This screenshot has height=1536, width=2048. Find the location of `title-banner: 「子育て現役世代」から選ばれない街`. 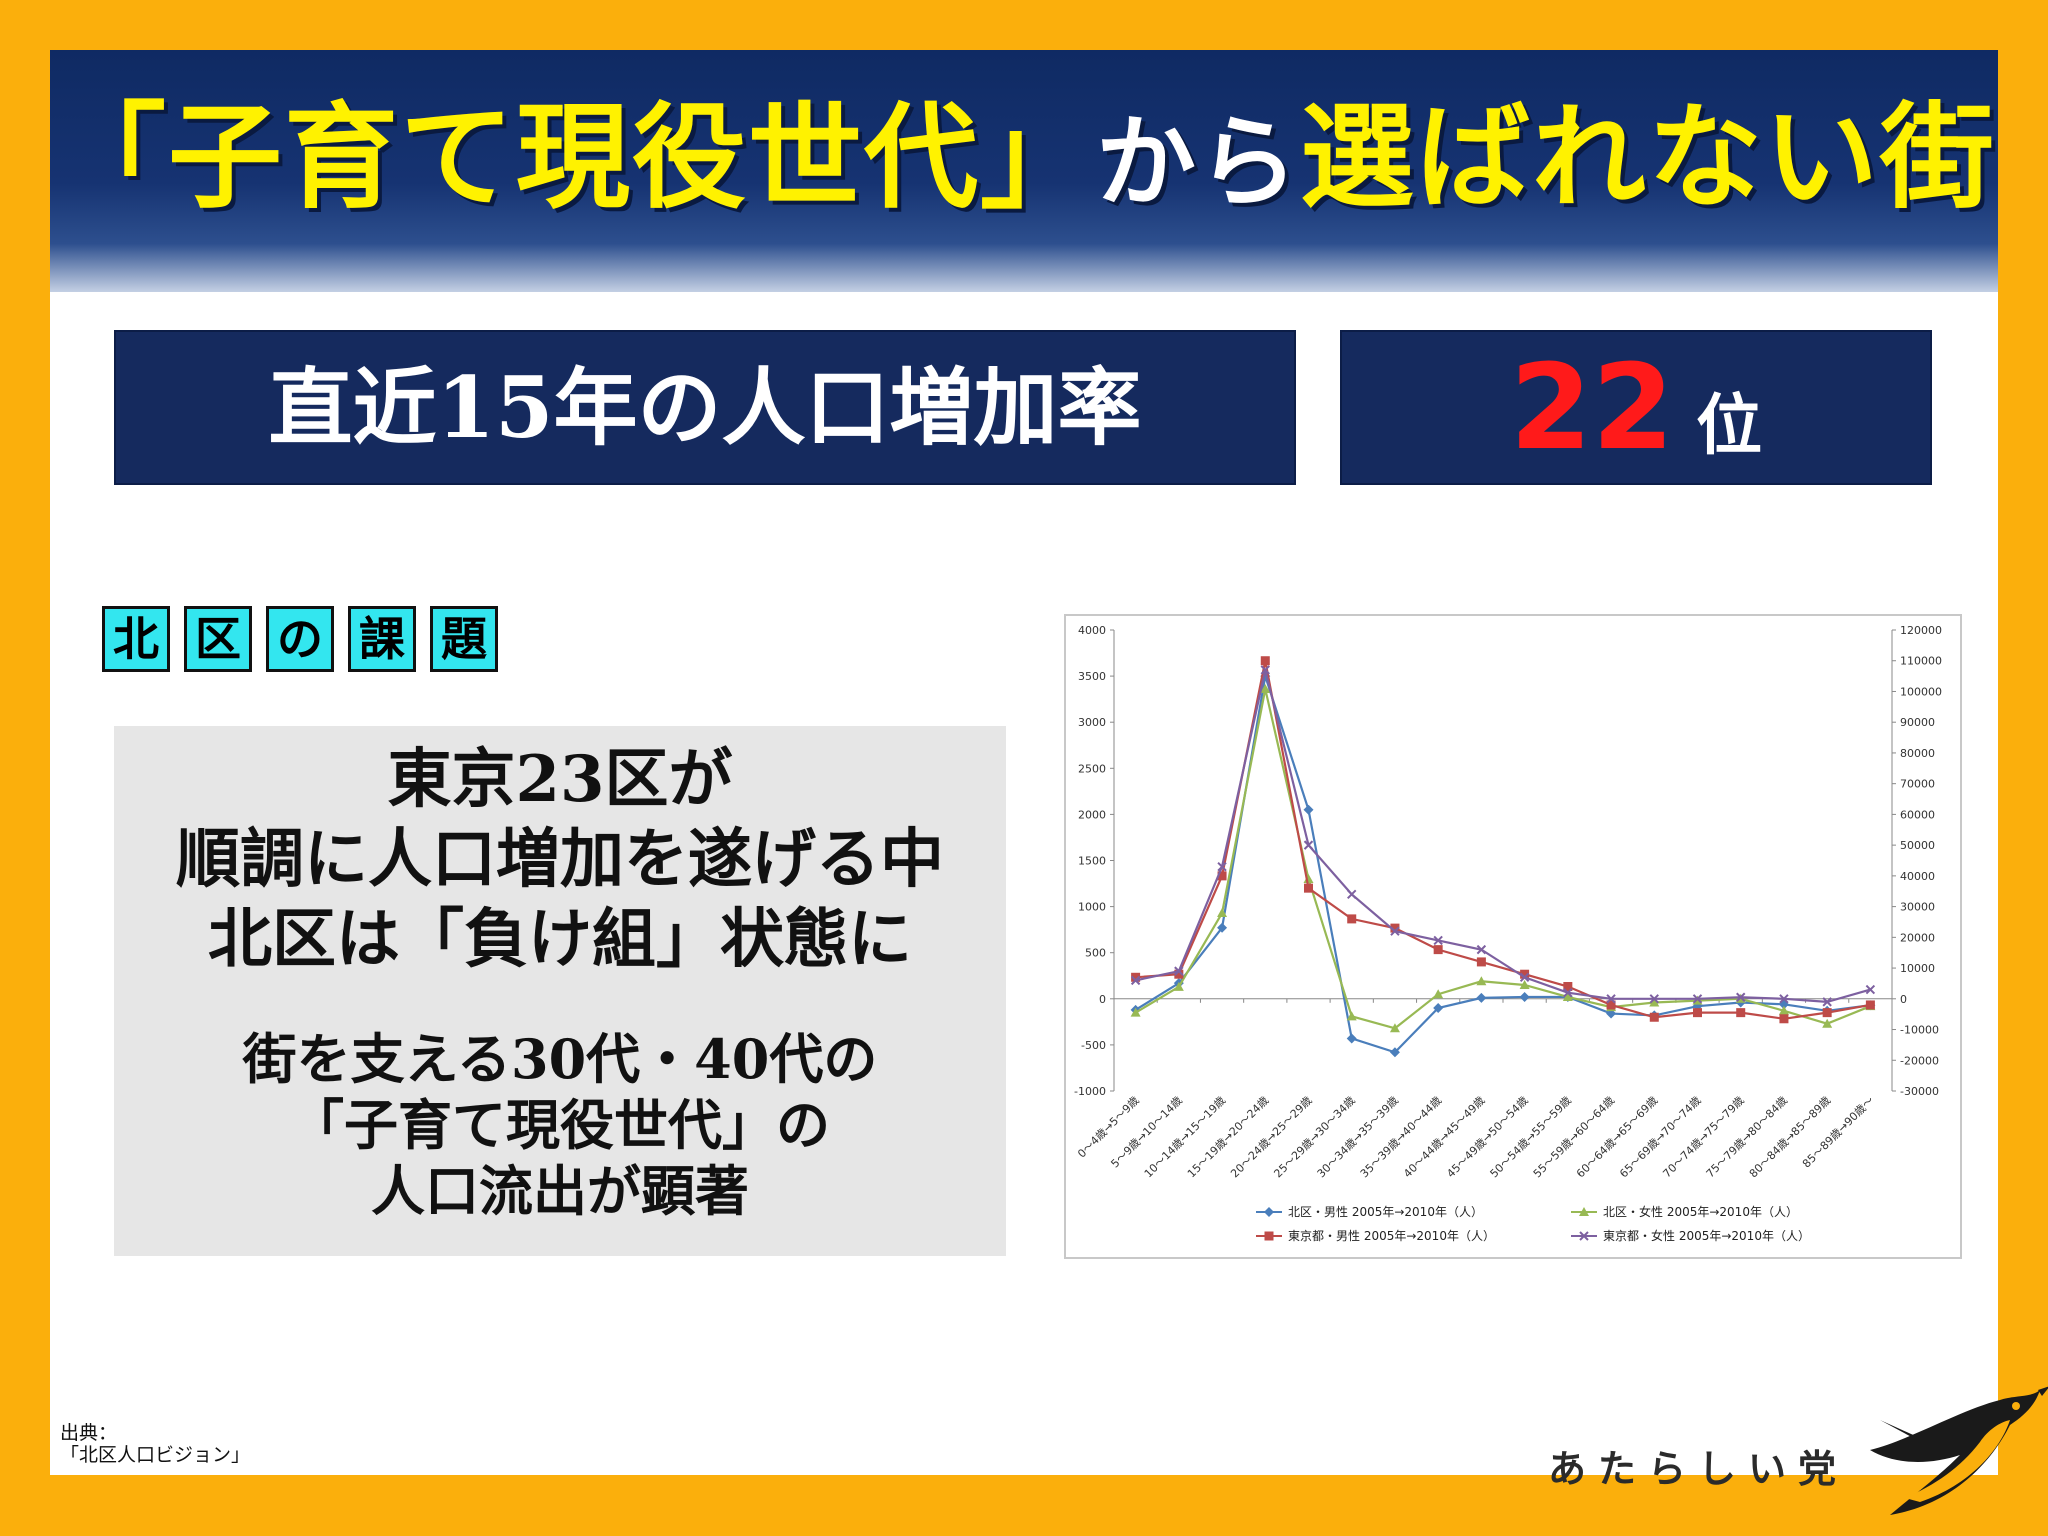

title-banner: 「子育て現役世代」から選ばれない街 is located at coordinates (1024, 171).